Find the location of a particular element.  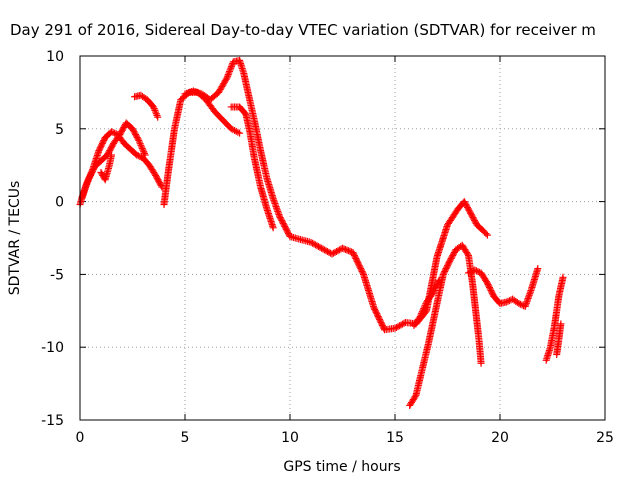

y-axis-label: SDTVAR / TECUs is located at coordinates (15, 238).